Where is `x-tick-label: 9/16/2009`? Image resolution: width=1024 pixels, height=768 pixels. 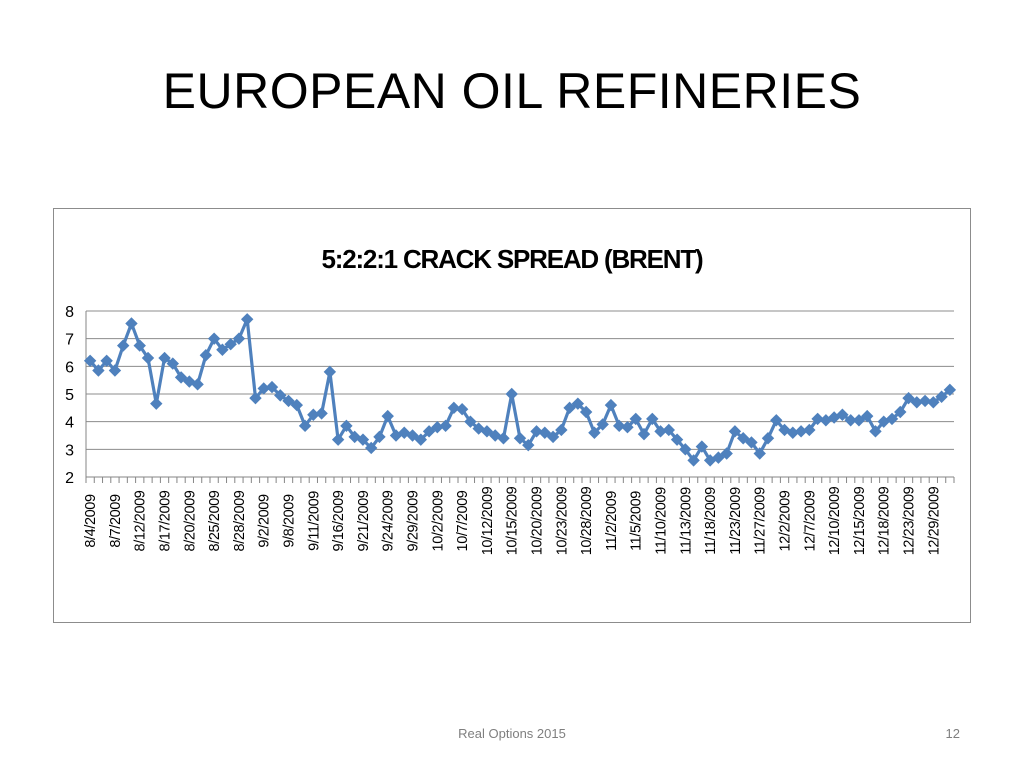 x-tick-label: 9/16/2009 is located at coordinates (339, 520).